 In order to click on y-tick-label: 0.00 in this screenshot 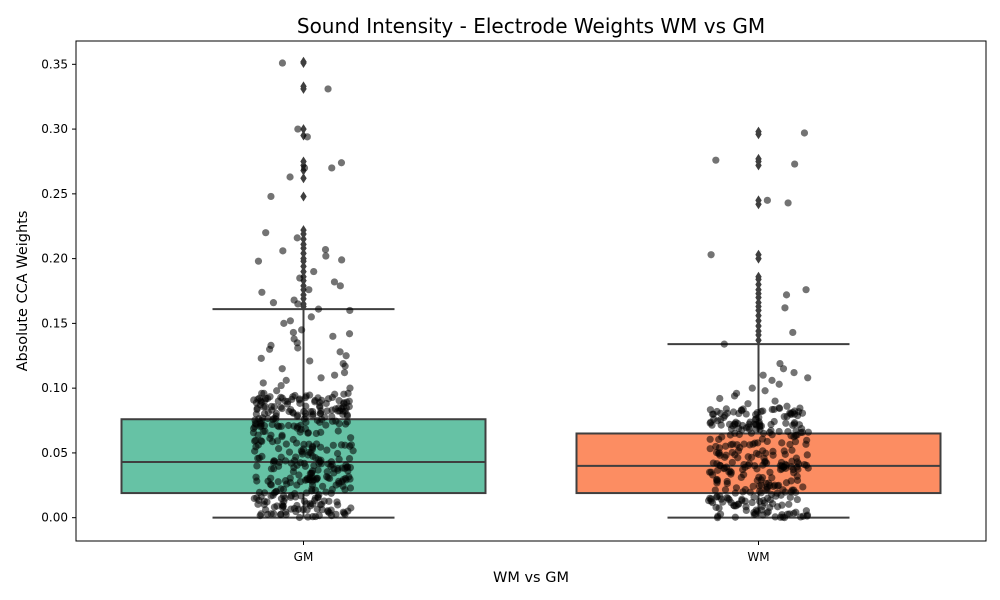, I will do `click(54, 518)`.